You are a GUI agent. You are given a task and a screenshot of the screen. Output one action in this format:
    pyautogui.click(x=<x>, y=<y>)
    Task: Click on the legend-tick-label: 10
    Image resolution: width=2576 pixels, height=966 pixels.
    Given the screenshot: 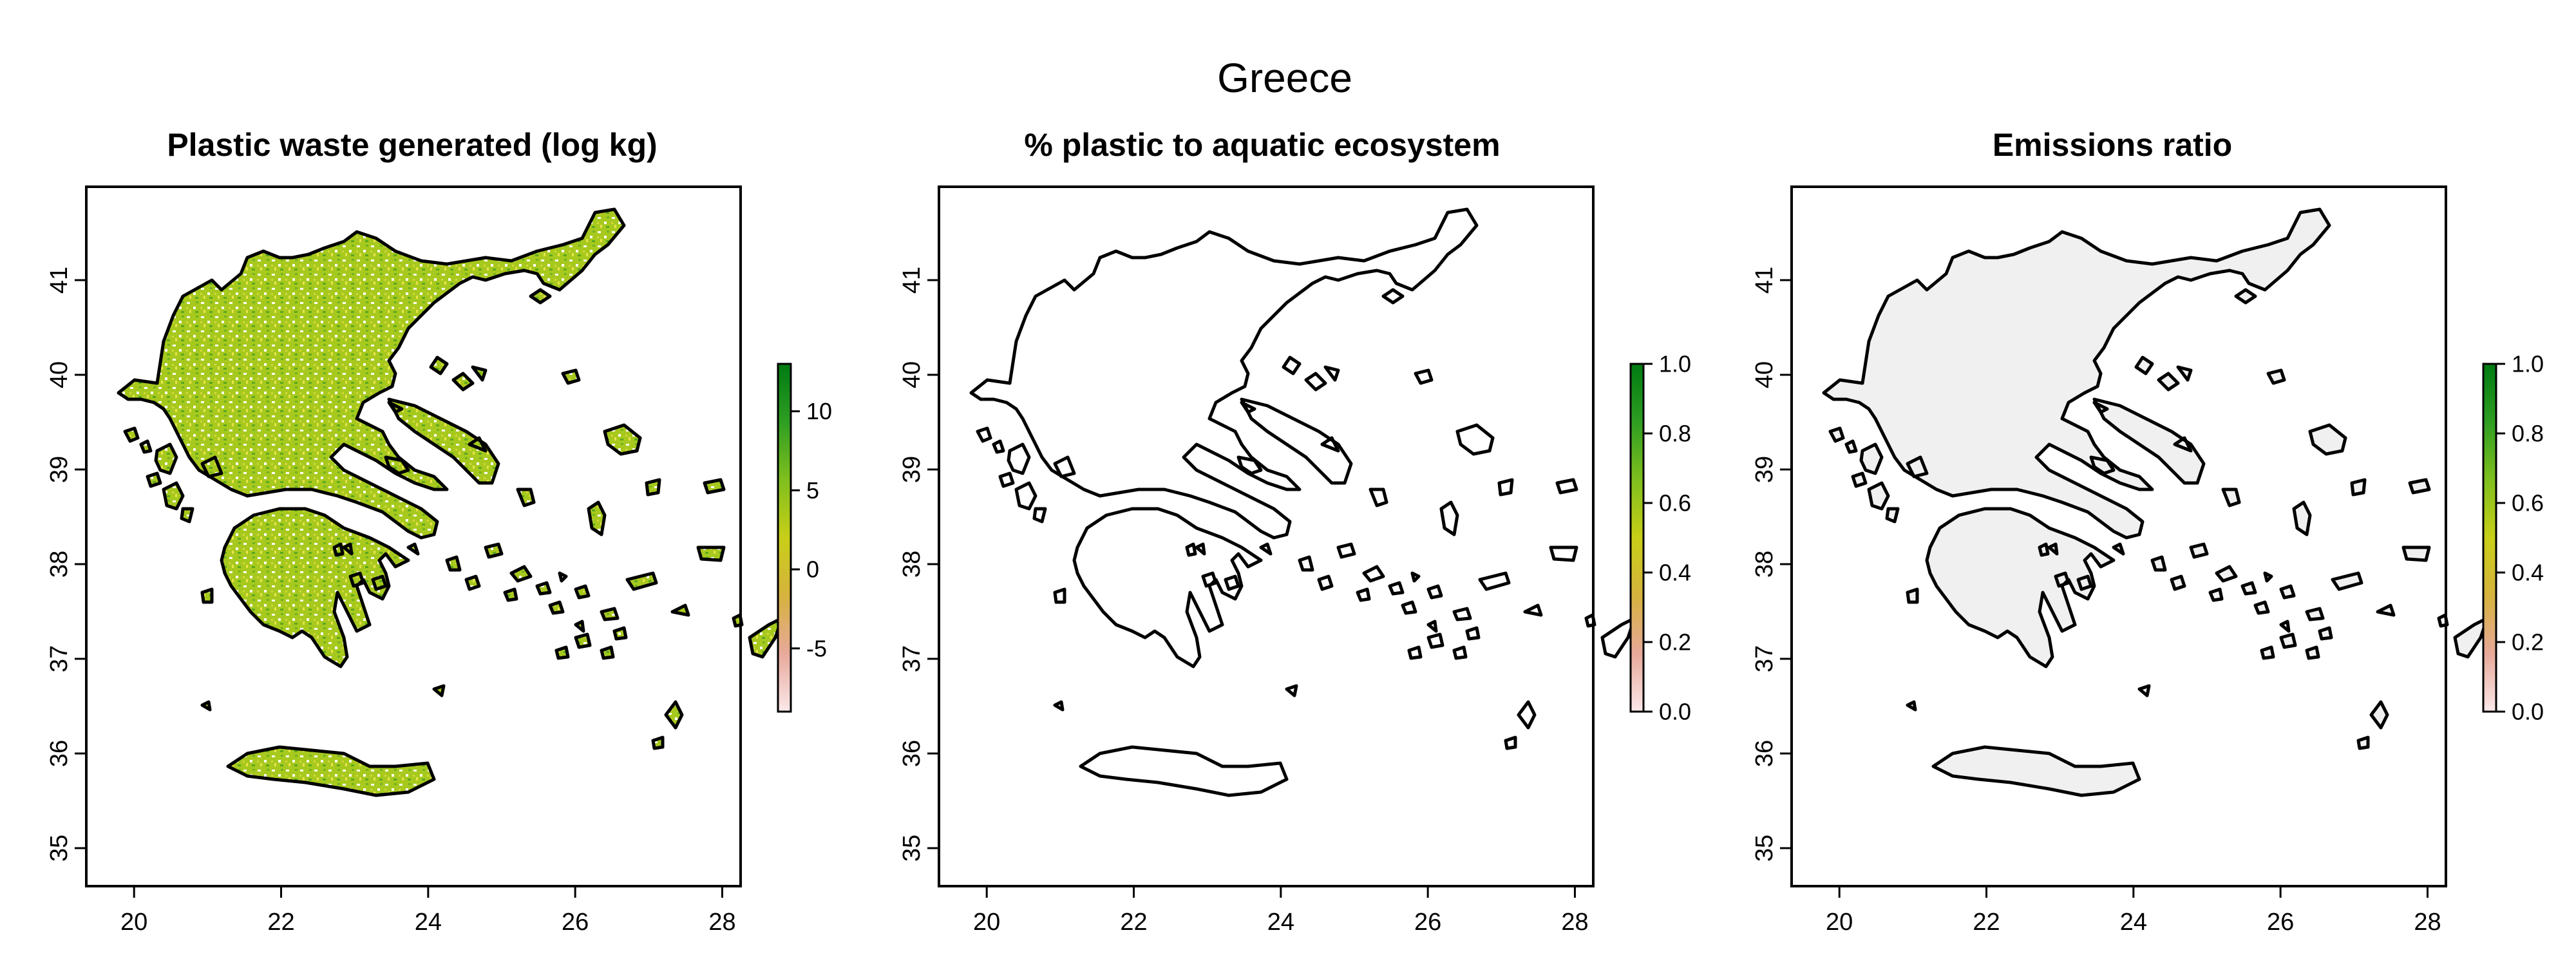 What is the action you would take?
    pyautogui.click(x=819, y=411)
    